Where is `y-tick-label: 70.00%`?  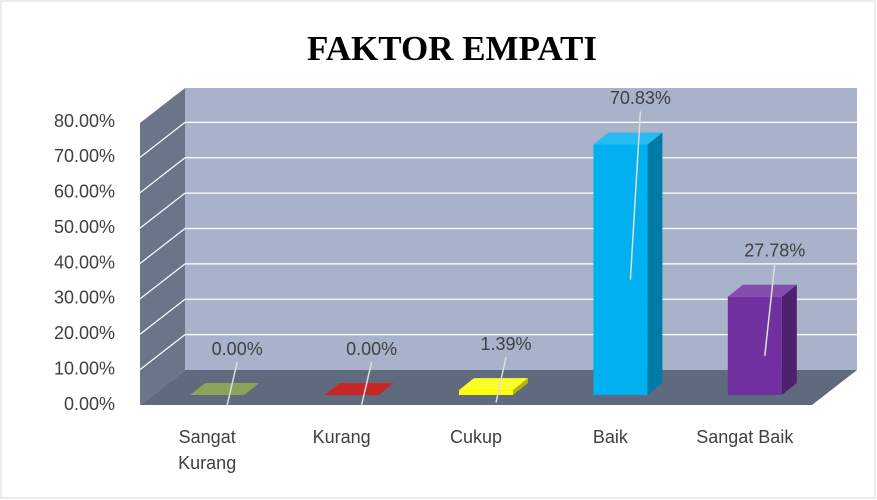 y-tick-label: 70.00% is located at coordinates (84, 156).